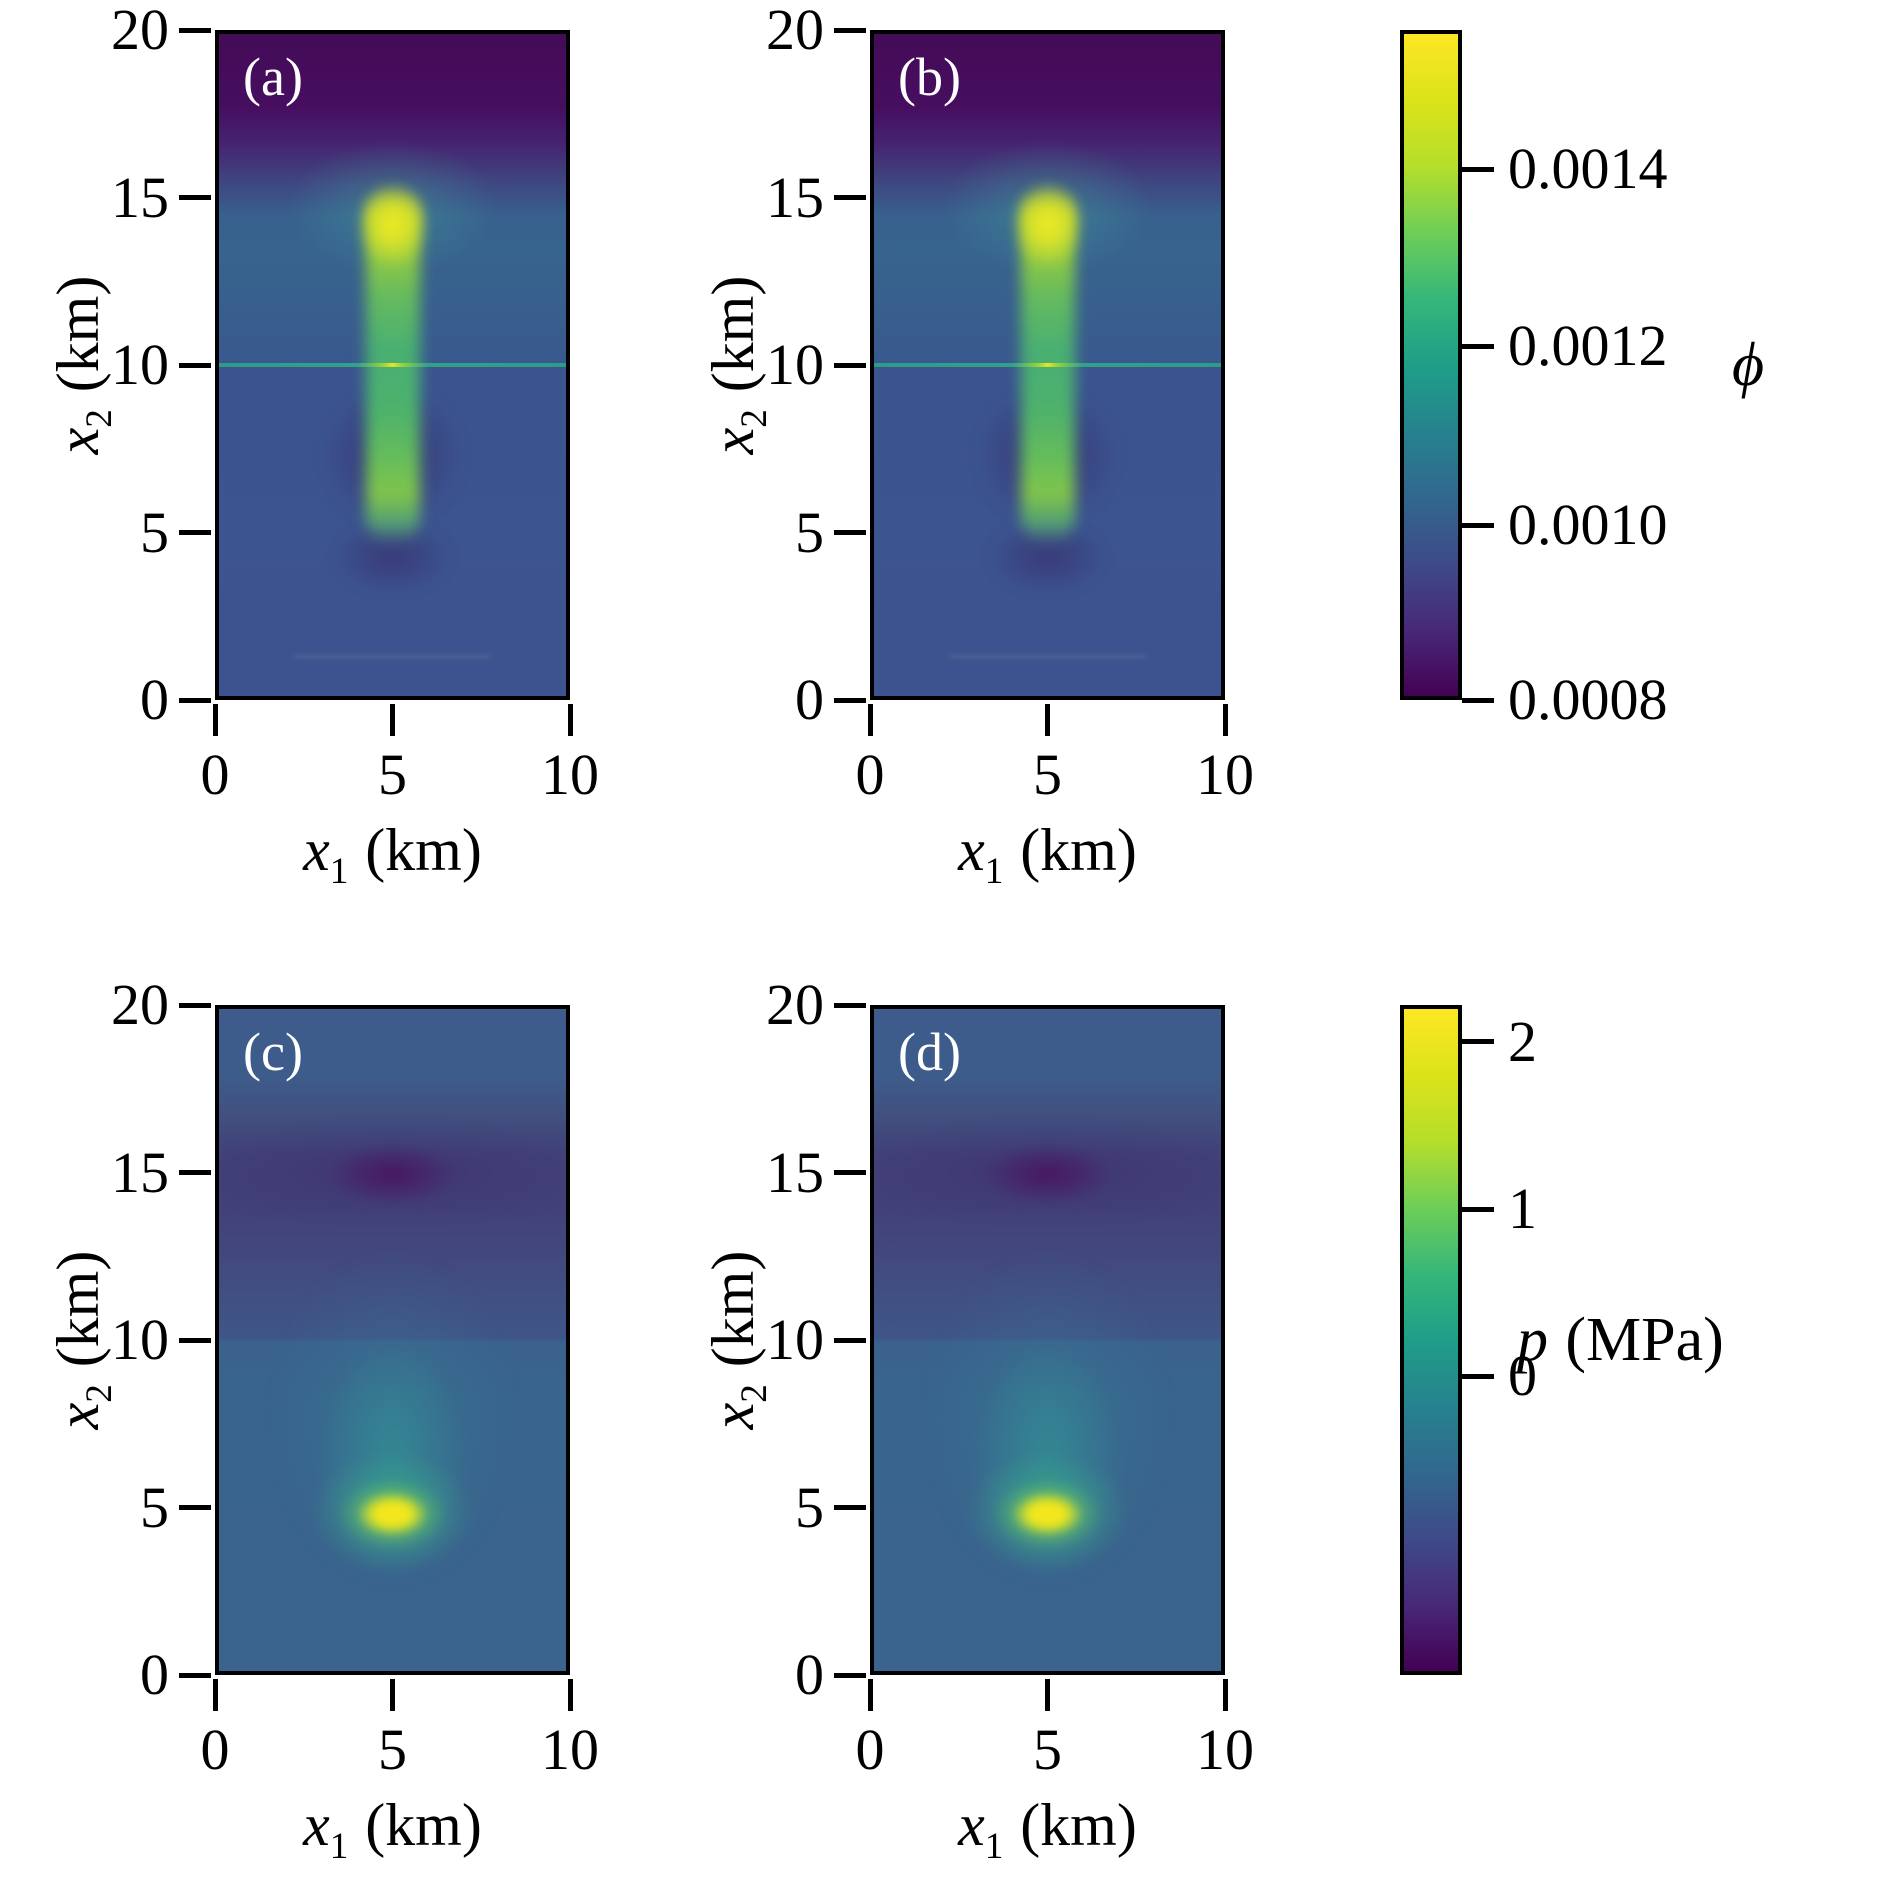 The image size is (1892, 1888). What do you see at coordinates (273, 1052) in the screenshot?
I see `panel-label-c: (c)` at bounding box center [273, 1052].